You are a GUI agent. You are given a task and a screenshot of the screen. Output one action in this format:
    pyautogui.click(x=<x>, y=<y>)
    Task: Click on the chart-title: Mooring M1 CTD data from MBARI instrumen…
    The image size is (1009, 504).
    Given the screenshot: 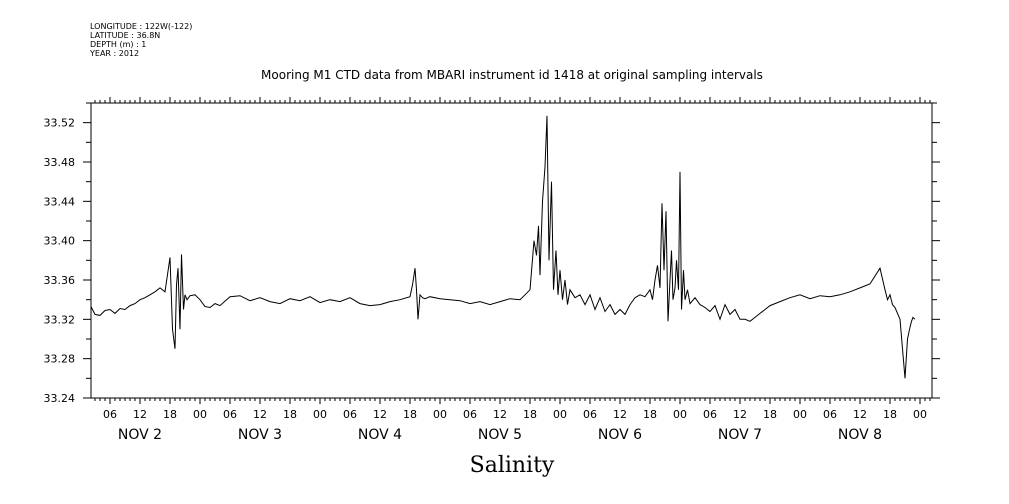 What is the action you would take?
    pyautogui.click(x=512, y=75)
    